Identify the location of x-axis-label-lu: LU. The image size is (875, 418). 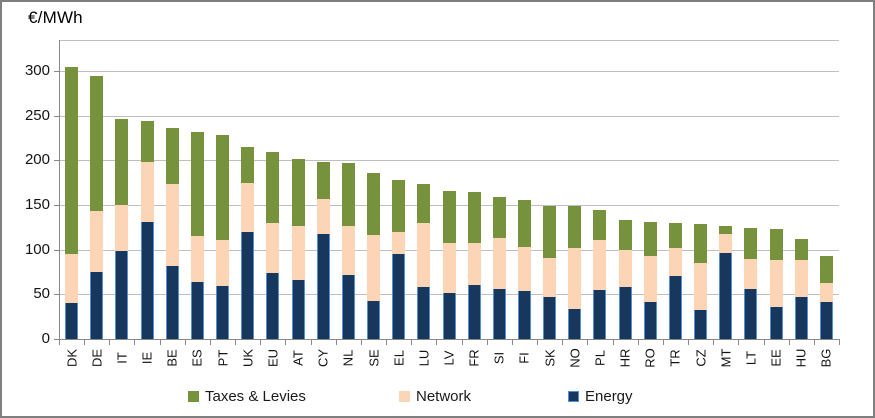
(424, 358).